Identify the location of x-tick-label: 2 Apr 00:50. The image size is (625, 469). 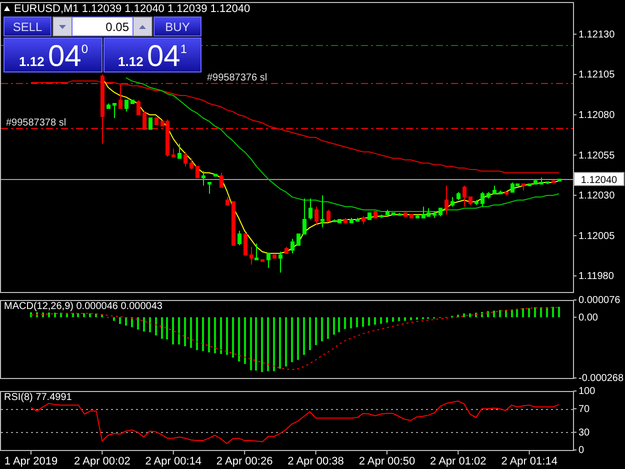
(387, 461).